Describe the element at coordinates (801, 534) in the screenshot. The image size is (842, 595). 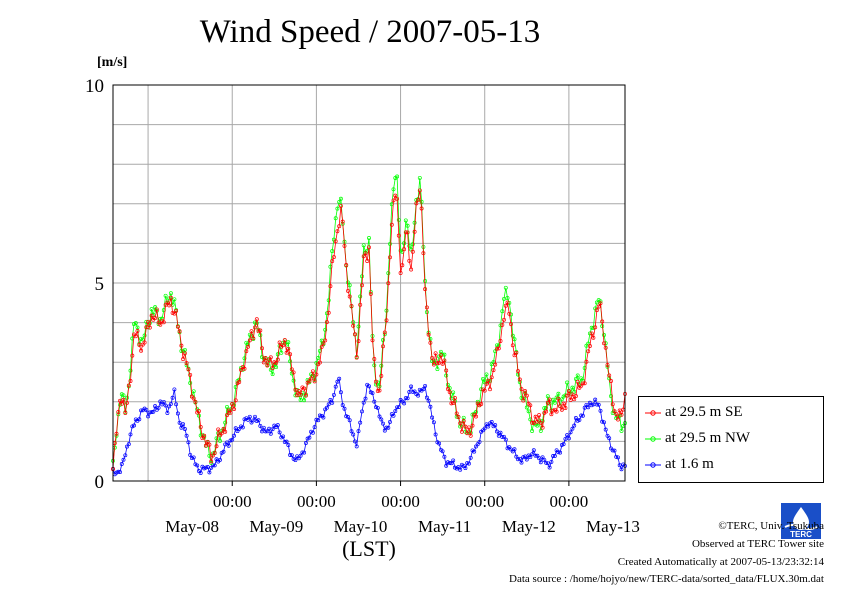
I see `svg-text: TERC` at that location.